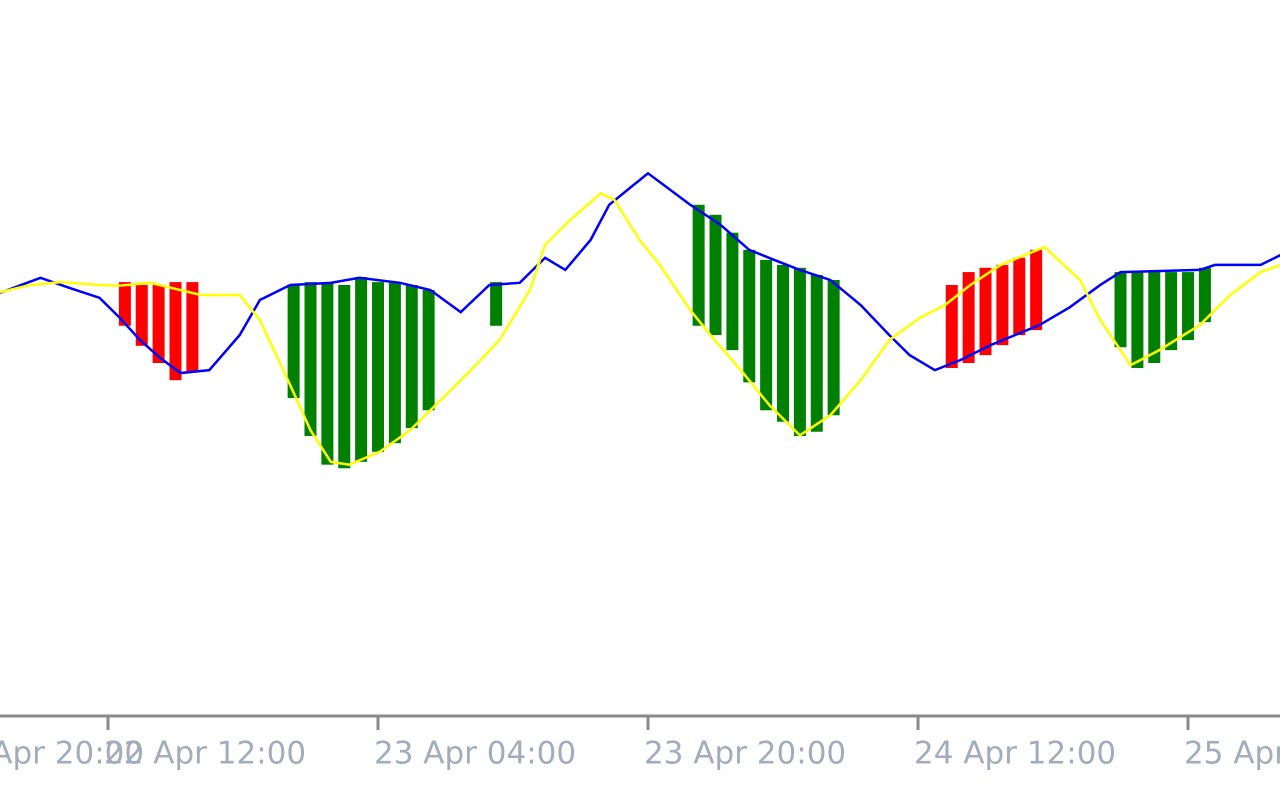 This screenshot has height=800, width=1280. I want to click on x-tick-label: 24 Apr 12:00, so click(1015, 754).